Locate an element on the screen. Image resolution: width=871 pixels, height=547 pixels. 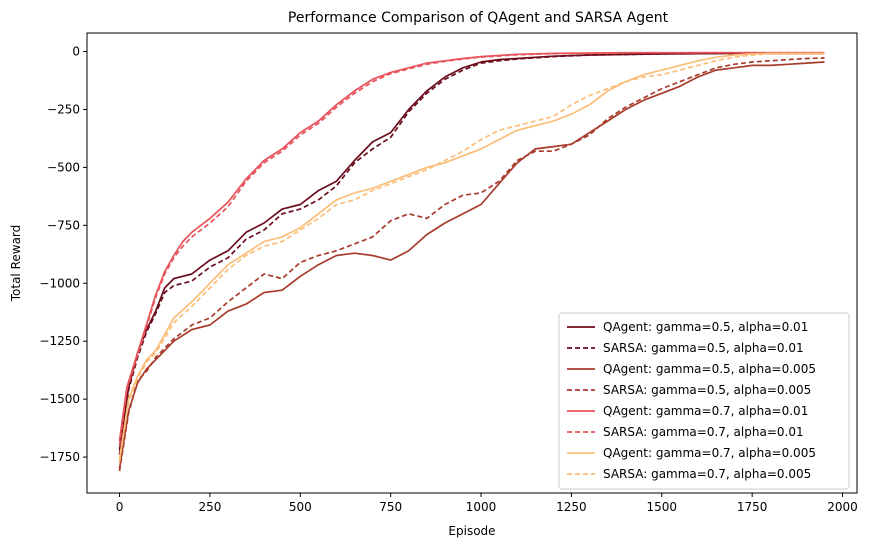
legend-box is located at coordinates (704, 401).